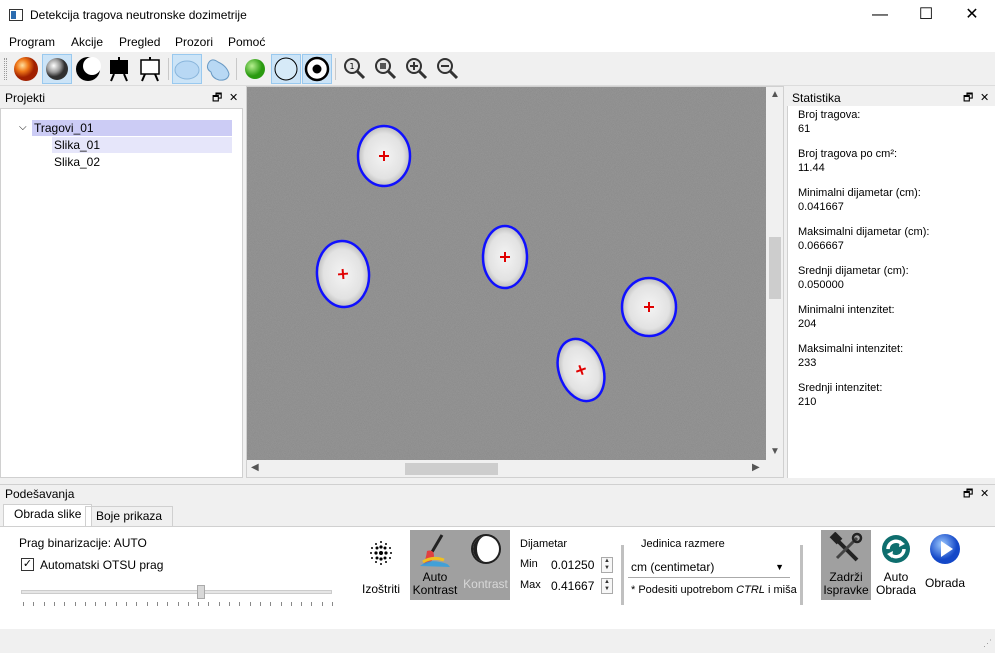 The height and width of the screenshot is (653, 995). I want to click on sharpen-label: Izoštriti, so click(380, 589).